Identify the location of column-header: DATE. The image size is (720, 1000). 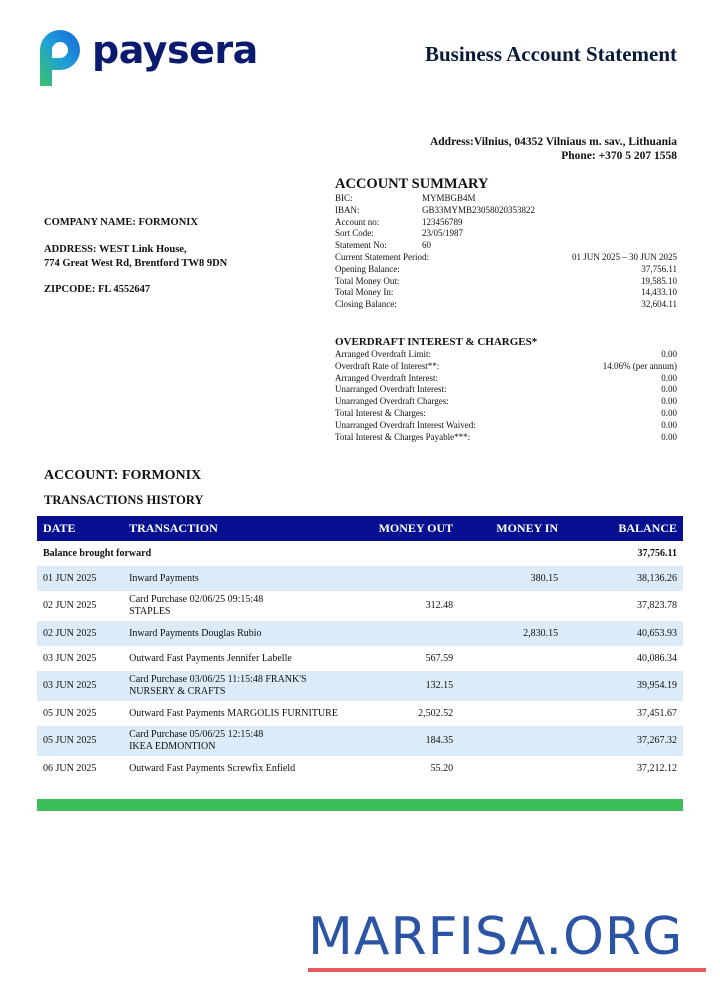
(80, 528).